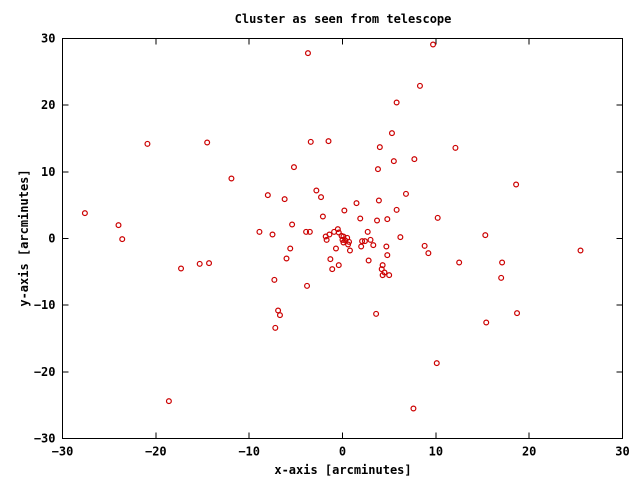 The height and width of the screenshot is (480, 640). Describe the element at coordinates (45, 305) in the screenshot. I see `y-tick-label: −10` at that location.